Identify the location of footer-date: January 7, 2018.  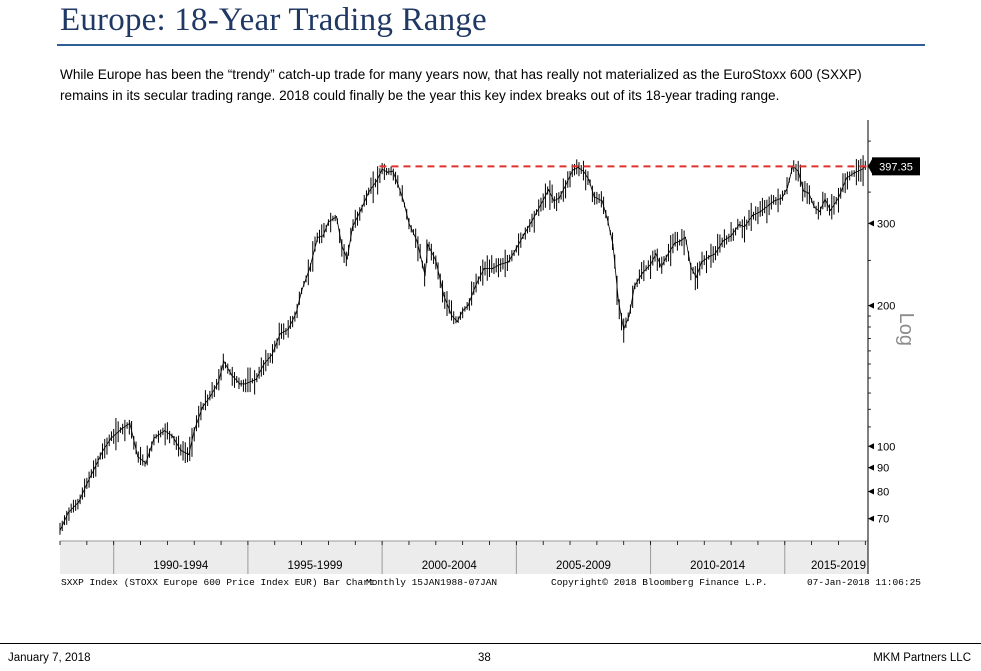
(49, 658).